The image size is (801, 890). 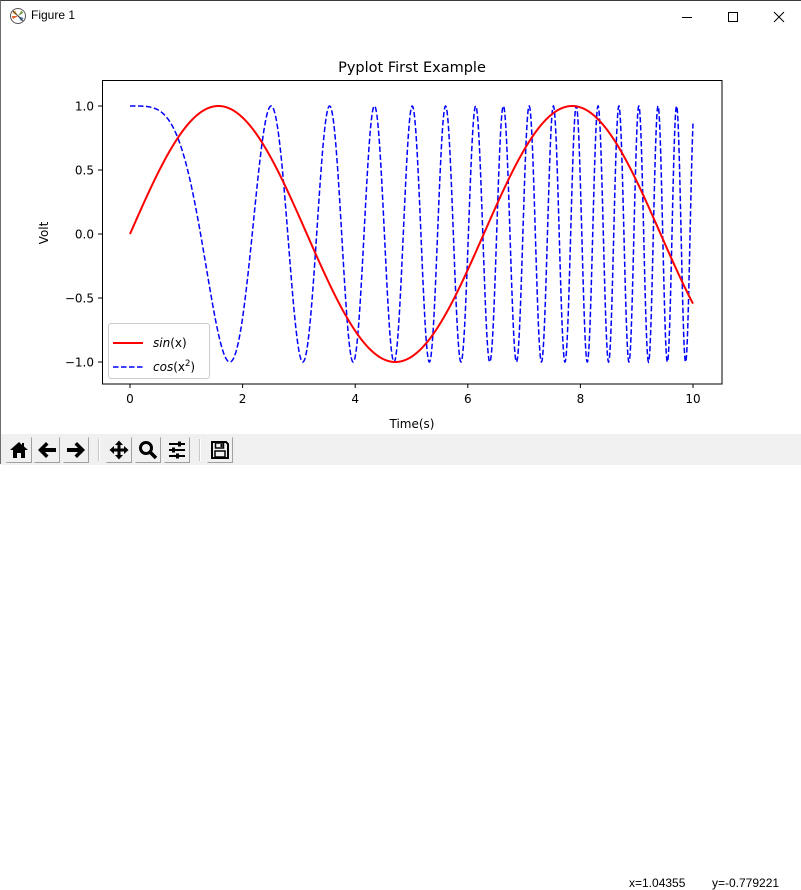 I want to click on legend-box, so click(x=159, y=351).